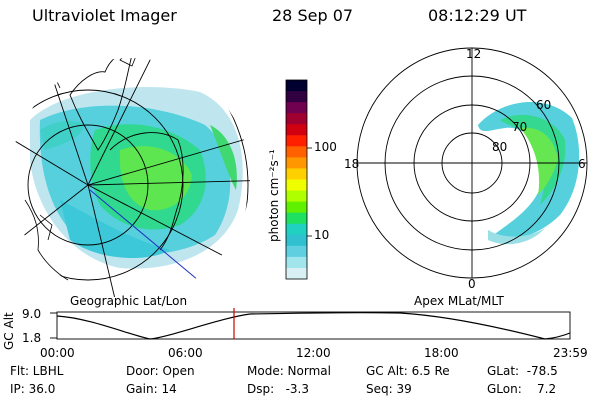 Image resolution: width=600 pixels, height=400 pixels. What do you see at coordinates (289, 371) in the screenshot?
I see `mode-info: Mode: Normal` at bounding box center [289, 371].